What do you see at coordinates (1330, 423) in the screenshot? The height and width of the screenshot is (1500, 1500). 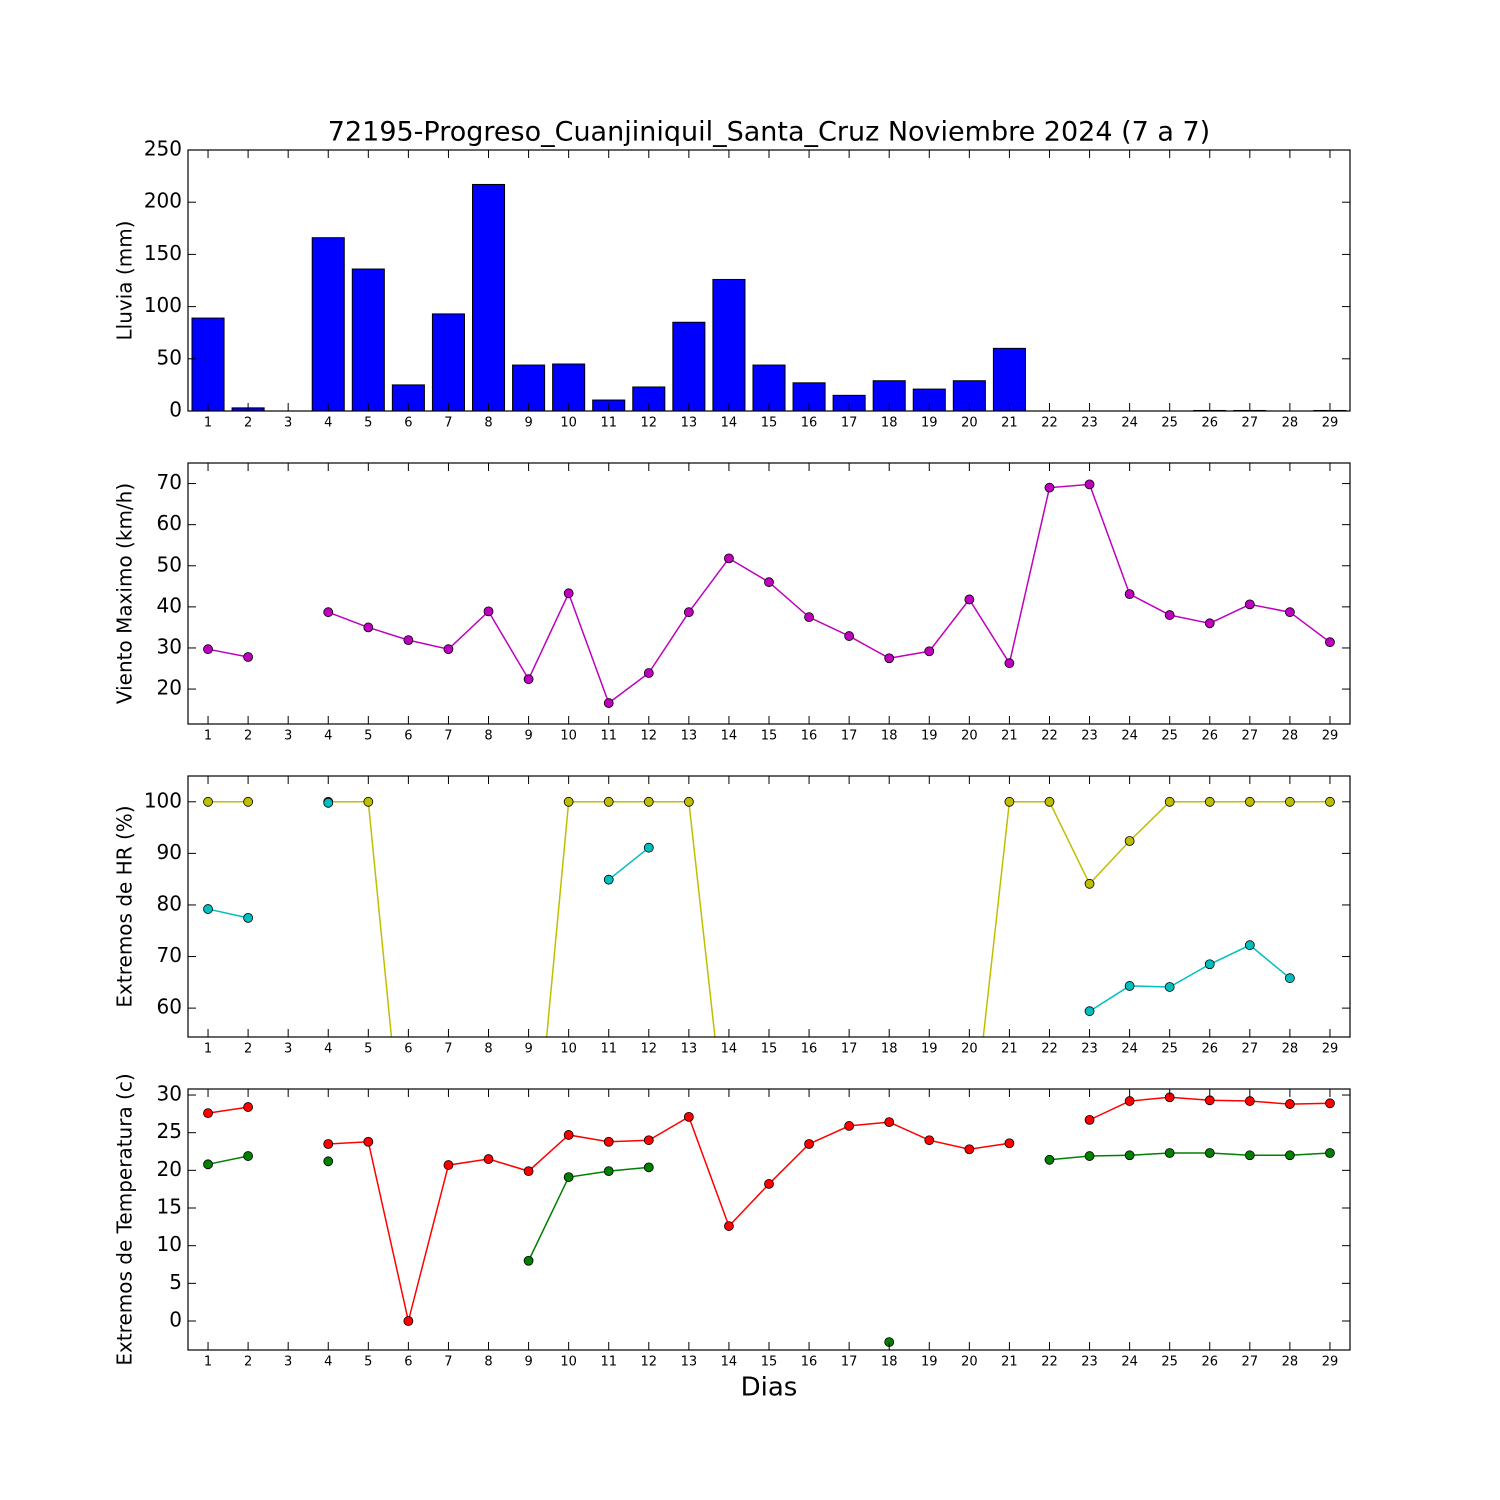 I see `x-tick-label: 29` at bounding box center [1330, 423].